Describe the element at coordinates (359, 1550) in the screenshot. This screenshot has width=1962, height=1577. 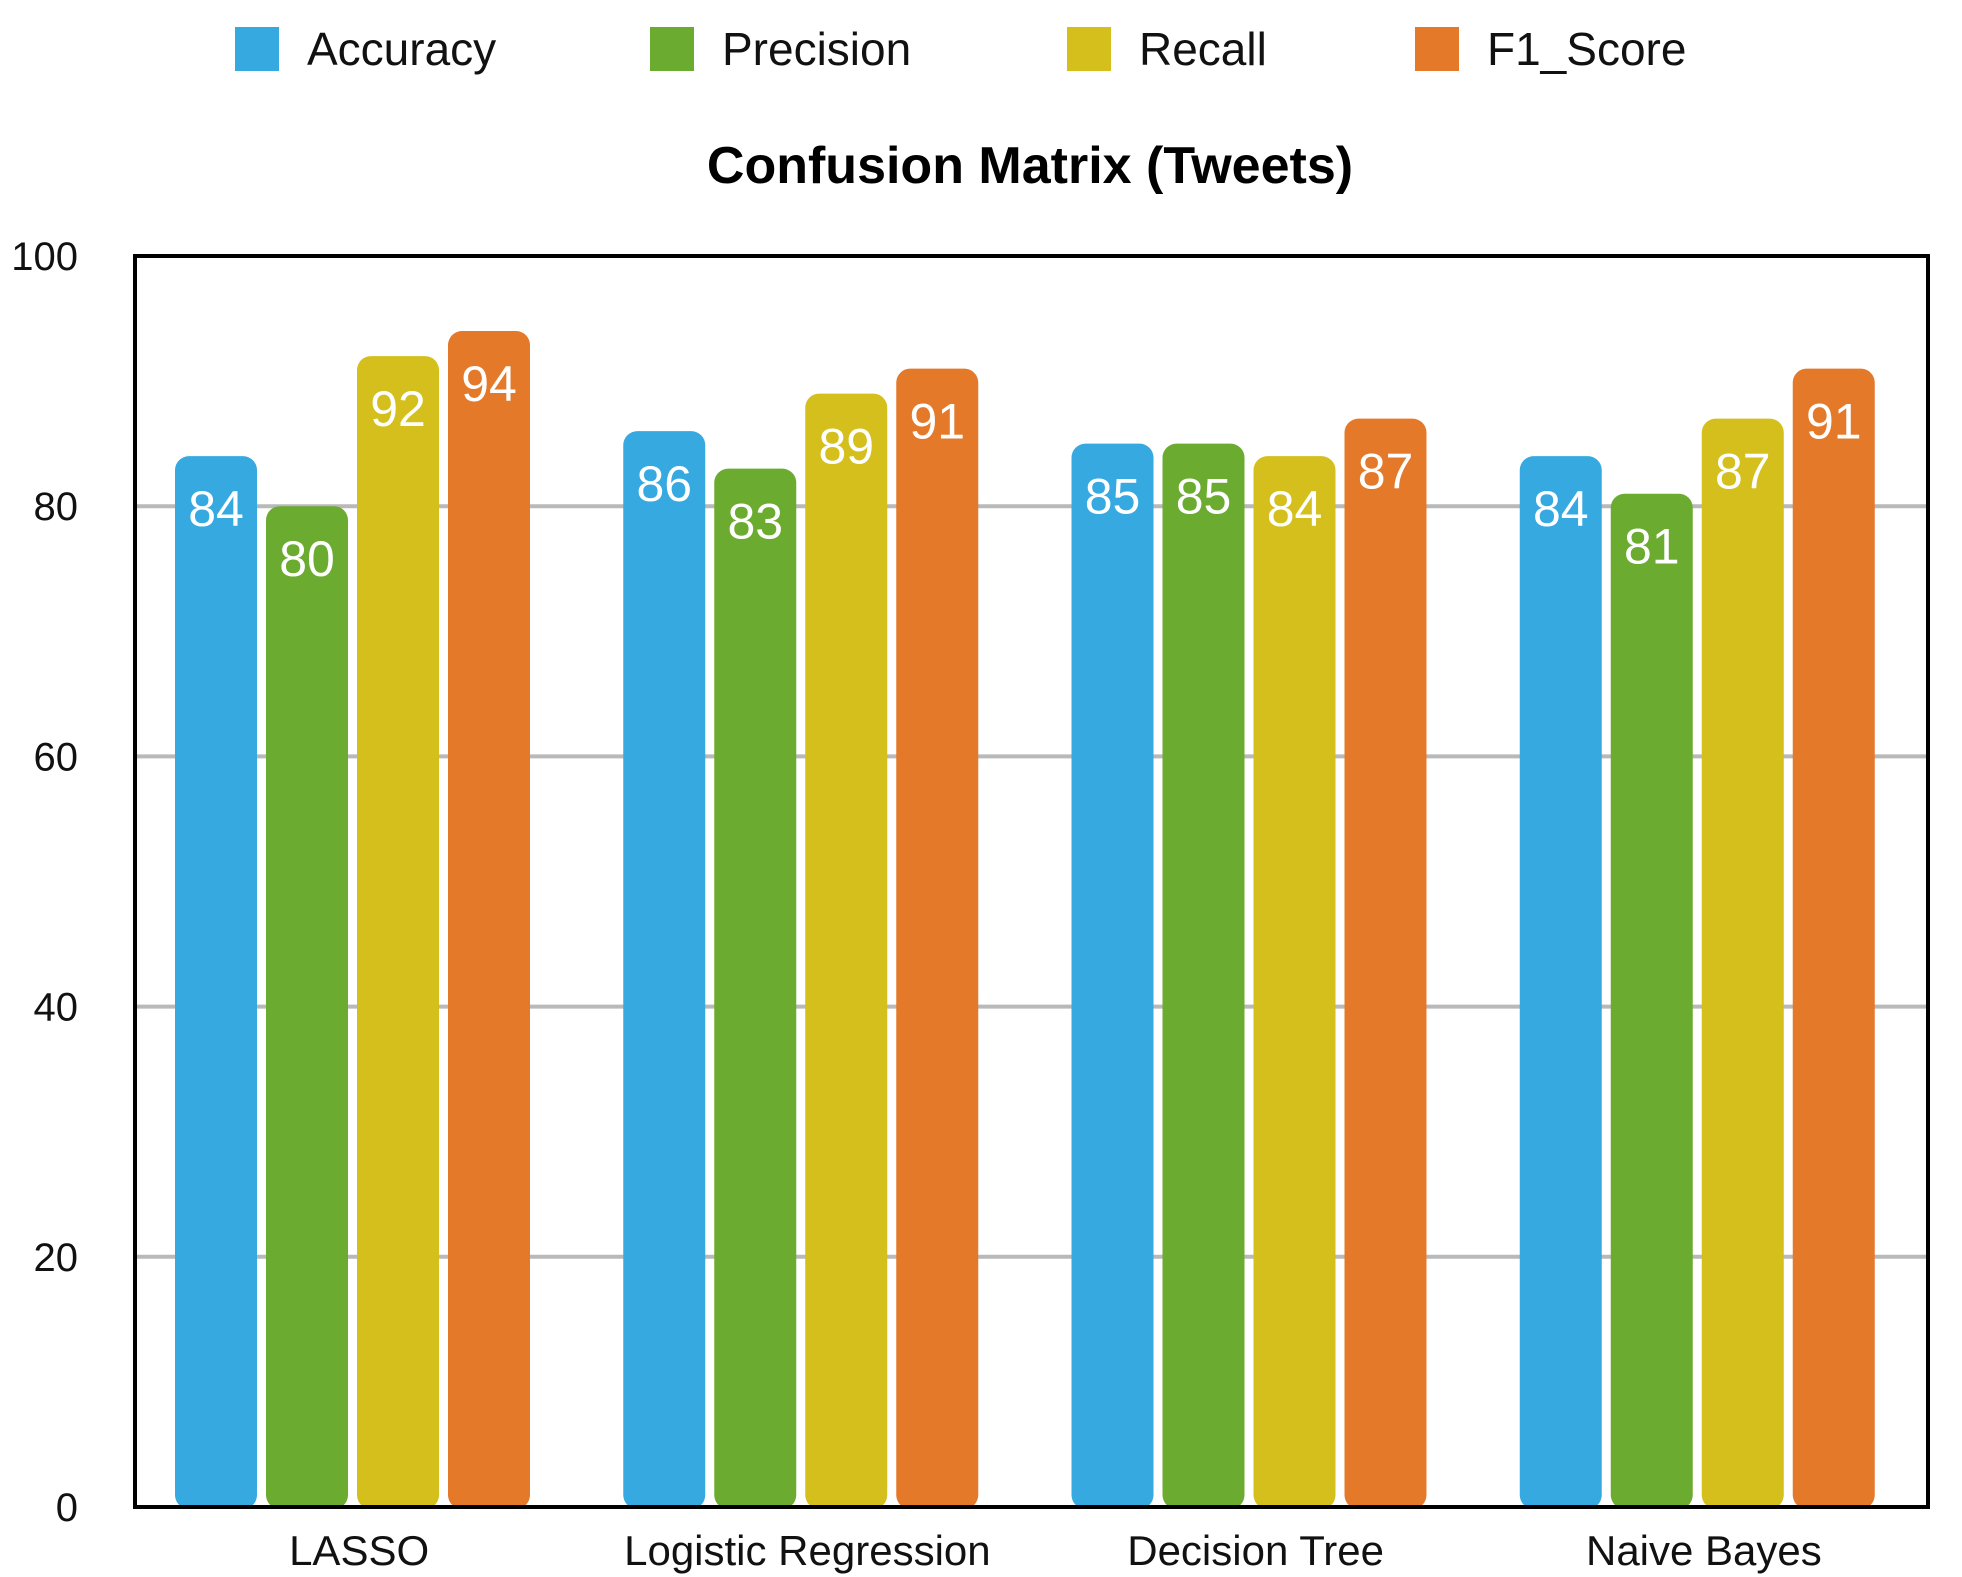
I see `x-category-label: LASSO` at that location.